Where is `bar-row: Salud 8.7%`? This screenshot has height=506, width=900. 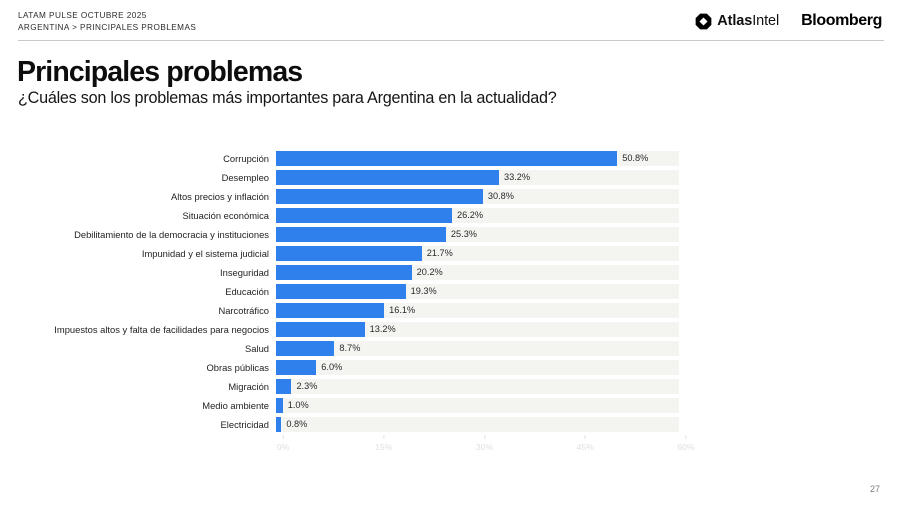
bar-row: Salud 8.7% is located at coordinates (450, 348).